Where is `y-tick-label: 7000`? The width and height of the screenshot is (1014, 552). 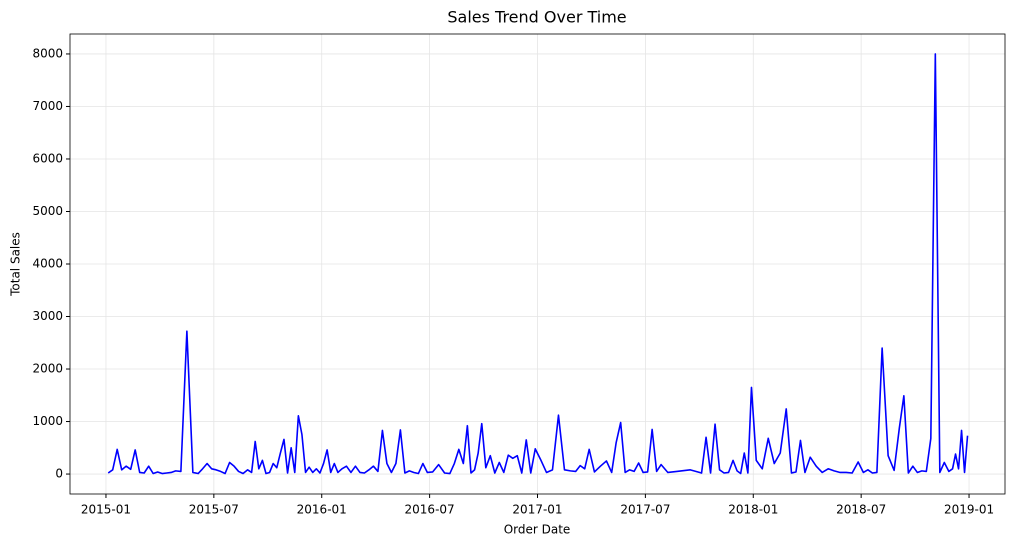
y-tick-label: 7000 is located at coordinates (47, 106).